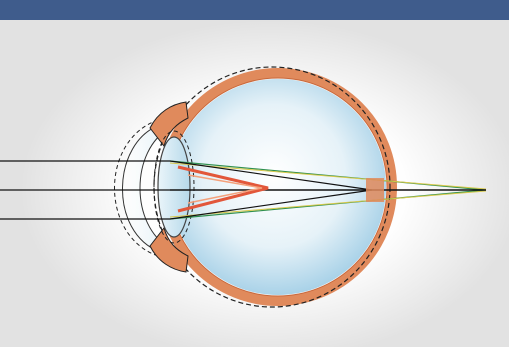  What do you see at coordinates (271, 204) in the screenshot?
I see `ray-black-bottom` at bounding box center [271, 204].